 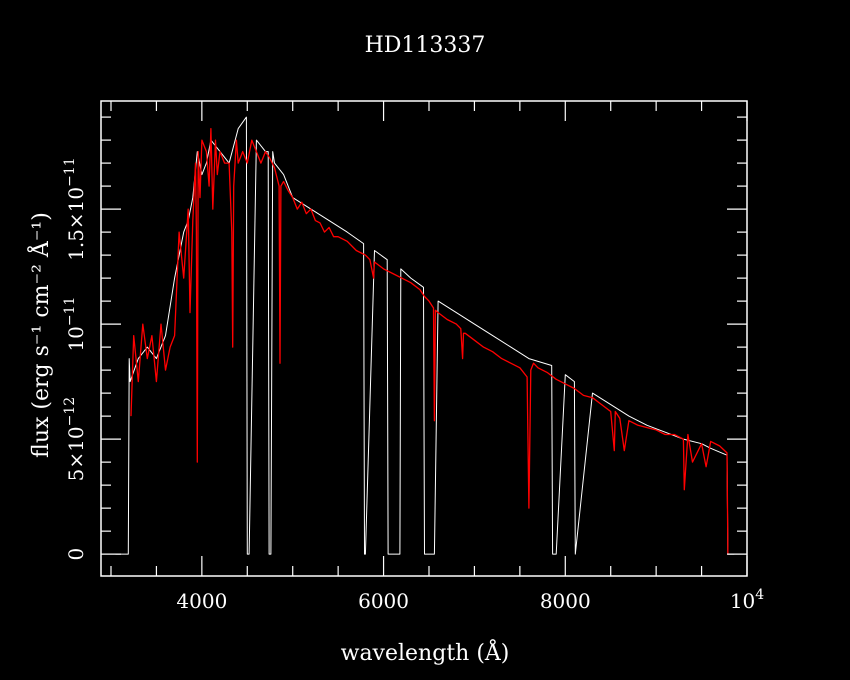 What do you see at coordinates (565, 601) in the screenshot?
I see `x-tick-label: 8000` at bounding box center [565, 601].